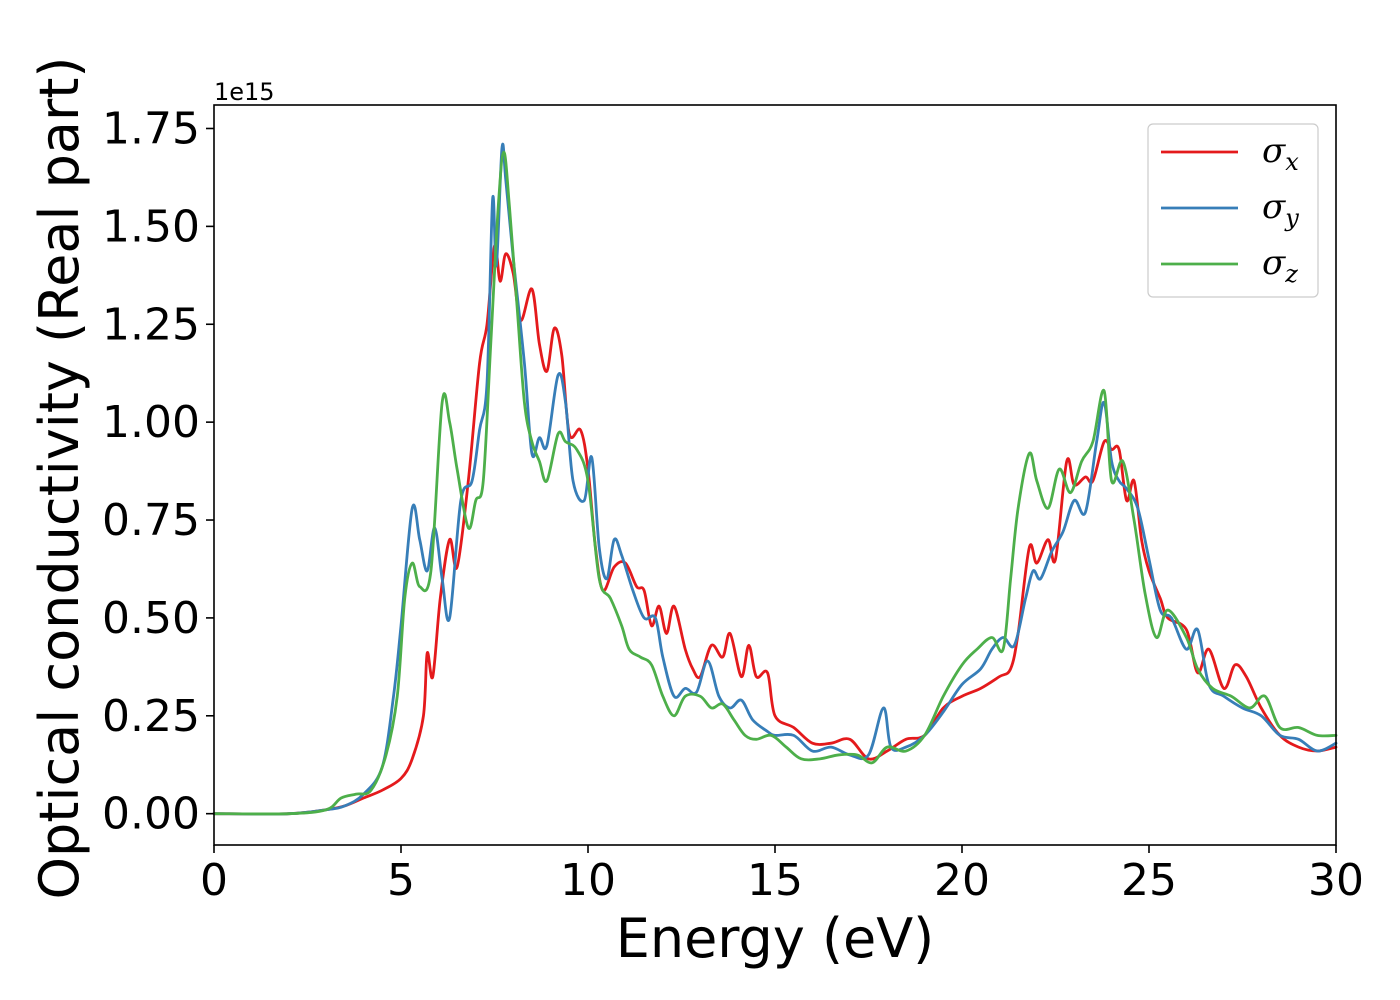 Image resolution: width=1400 pixels, height=1000 pixels. I want to click on y-tick-label: 1.00, so click(151, 422).